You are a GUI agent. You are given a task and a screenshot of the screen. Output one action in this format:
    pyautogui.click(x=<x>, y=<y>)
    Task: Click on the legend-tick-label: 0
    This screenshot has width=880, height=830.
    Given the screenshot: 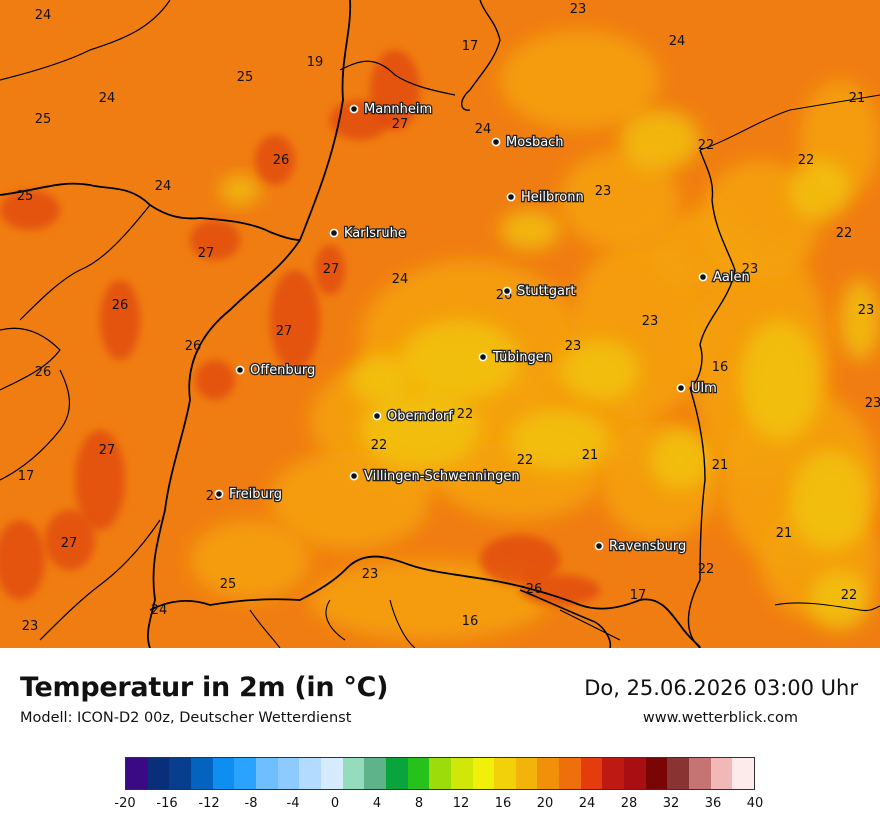 What is the action you would take?
    pyautogui.click(x=335, y=803)
    